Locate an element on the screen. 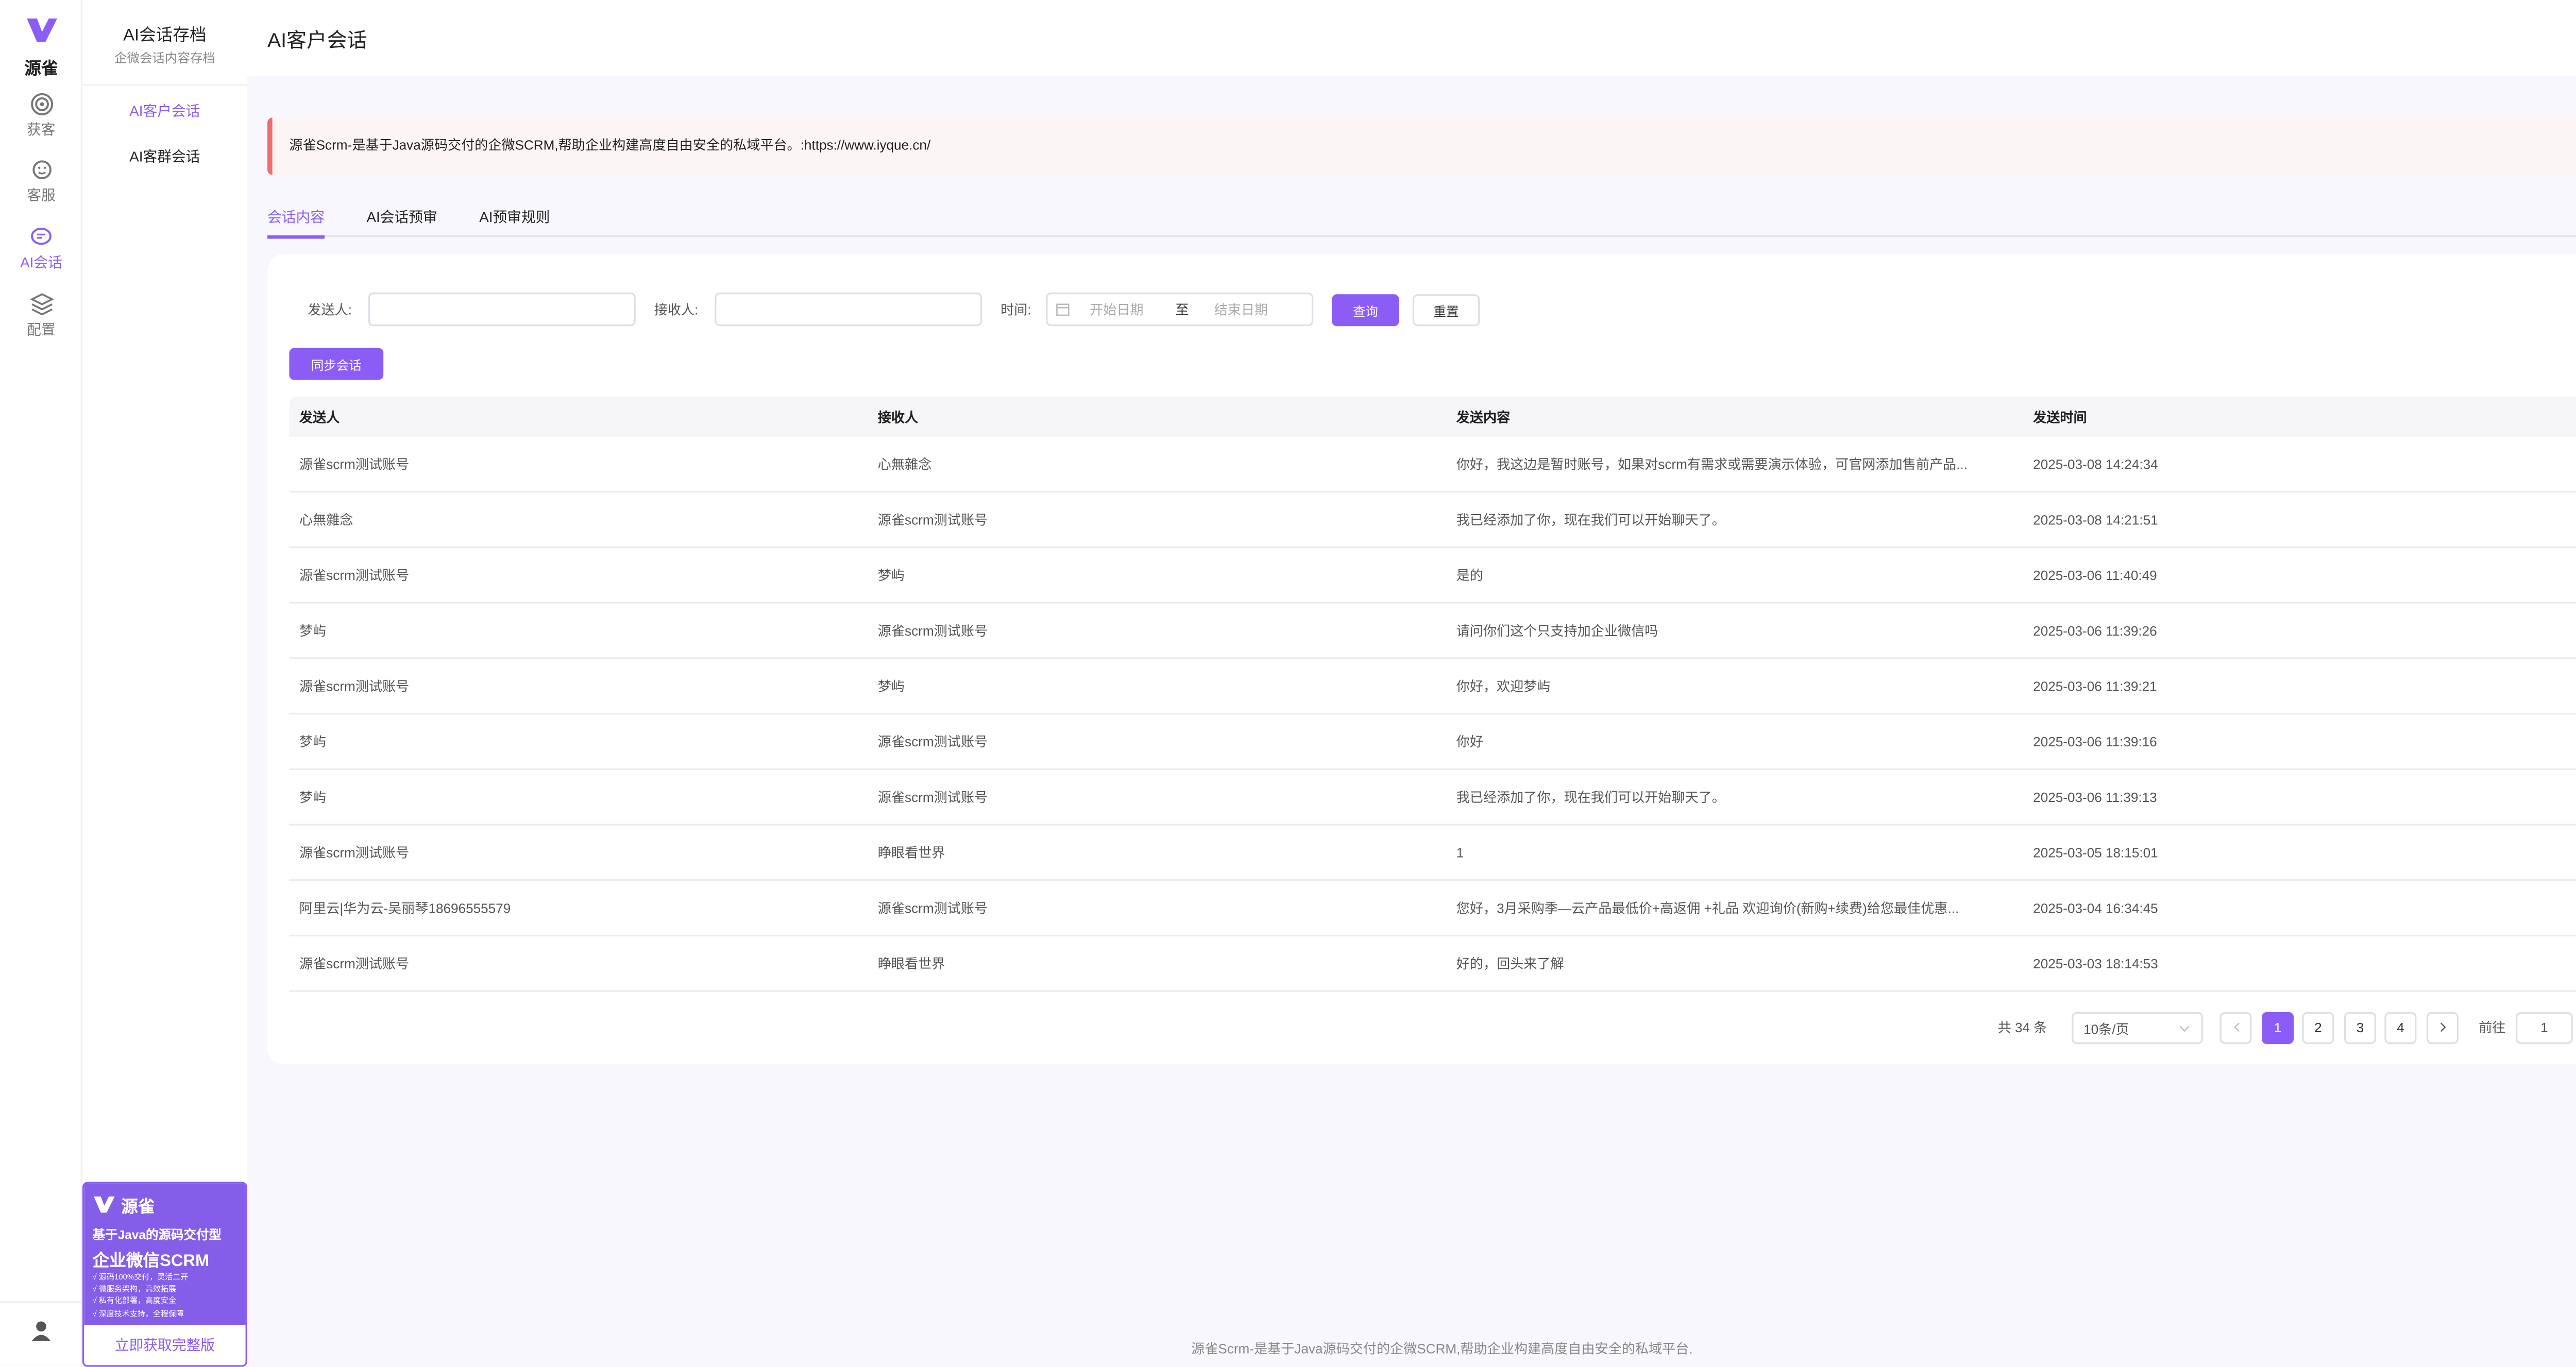 This screenshot has width=2576, height=1367. date-range-picker: 开始日期 至 结束日期 is located at coordinates (1180, 310).